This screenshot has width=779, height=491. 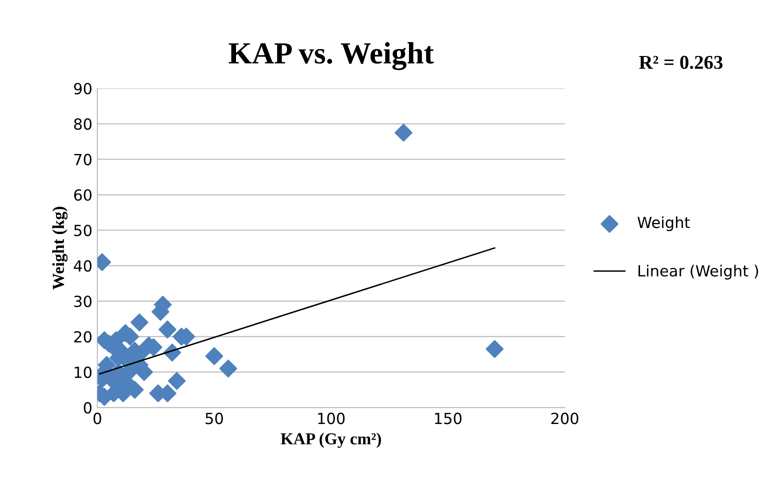 I want to click on x-axis-title: KAP (Gy cm²), so click(x=330, y=440).